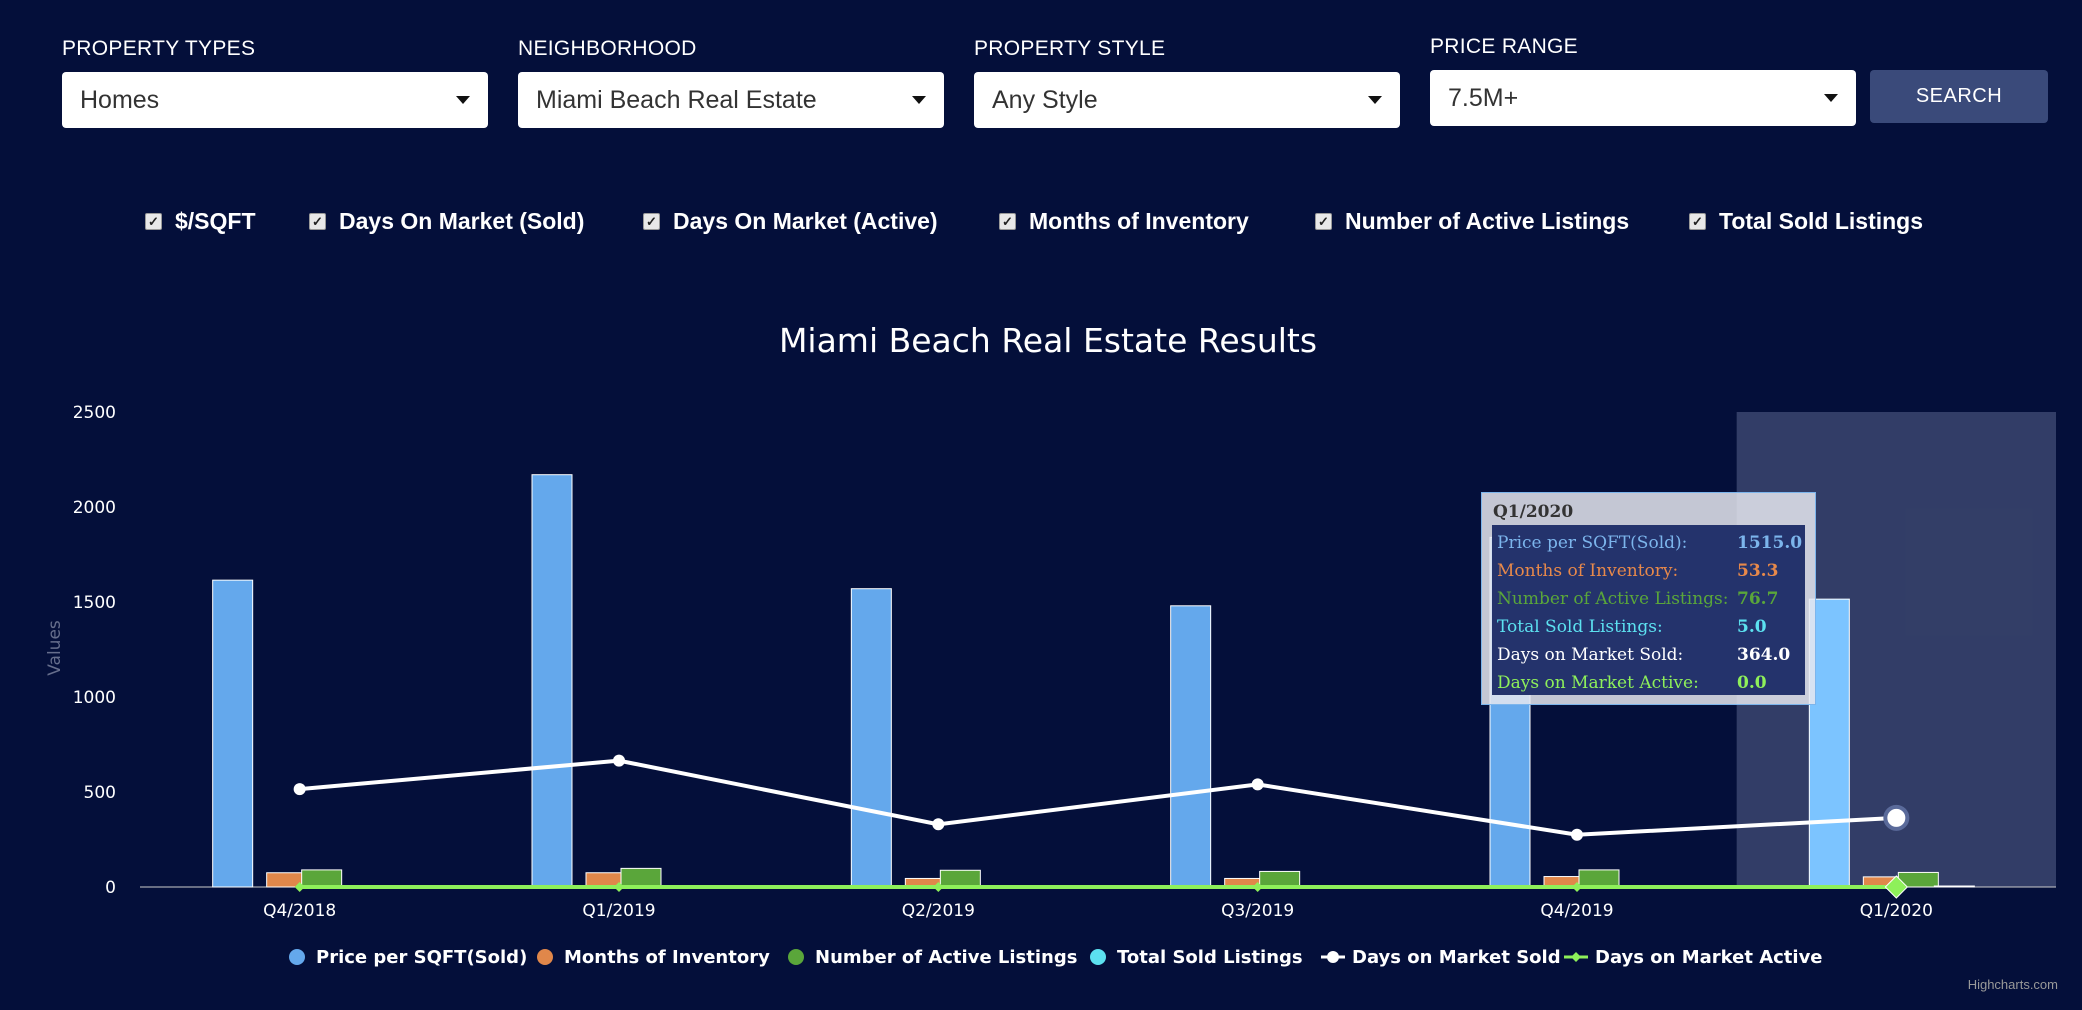 This screenshot has height=1010, width=2082. I want to click on y-tick-label: 1500, so click(94, 603).